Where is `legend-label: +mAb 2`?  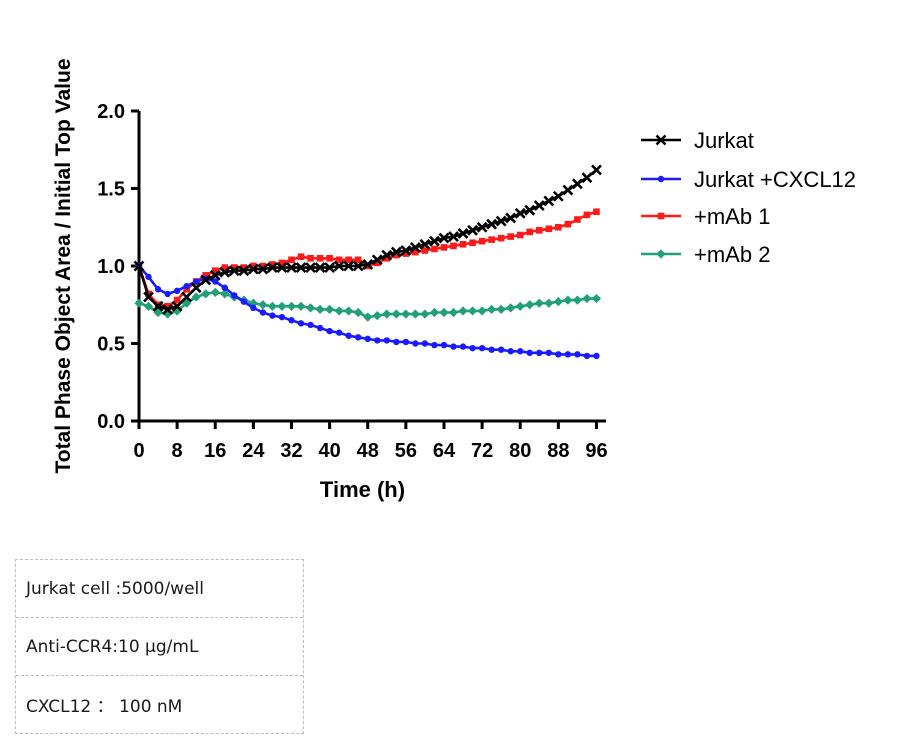 legend-label: +mAb 2 is located at coordinates (732, 254).